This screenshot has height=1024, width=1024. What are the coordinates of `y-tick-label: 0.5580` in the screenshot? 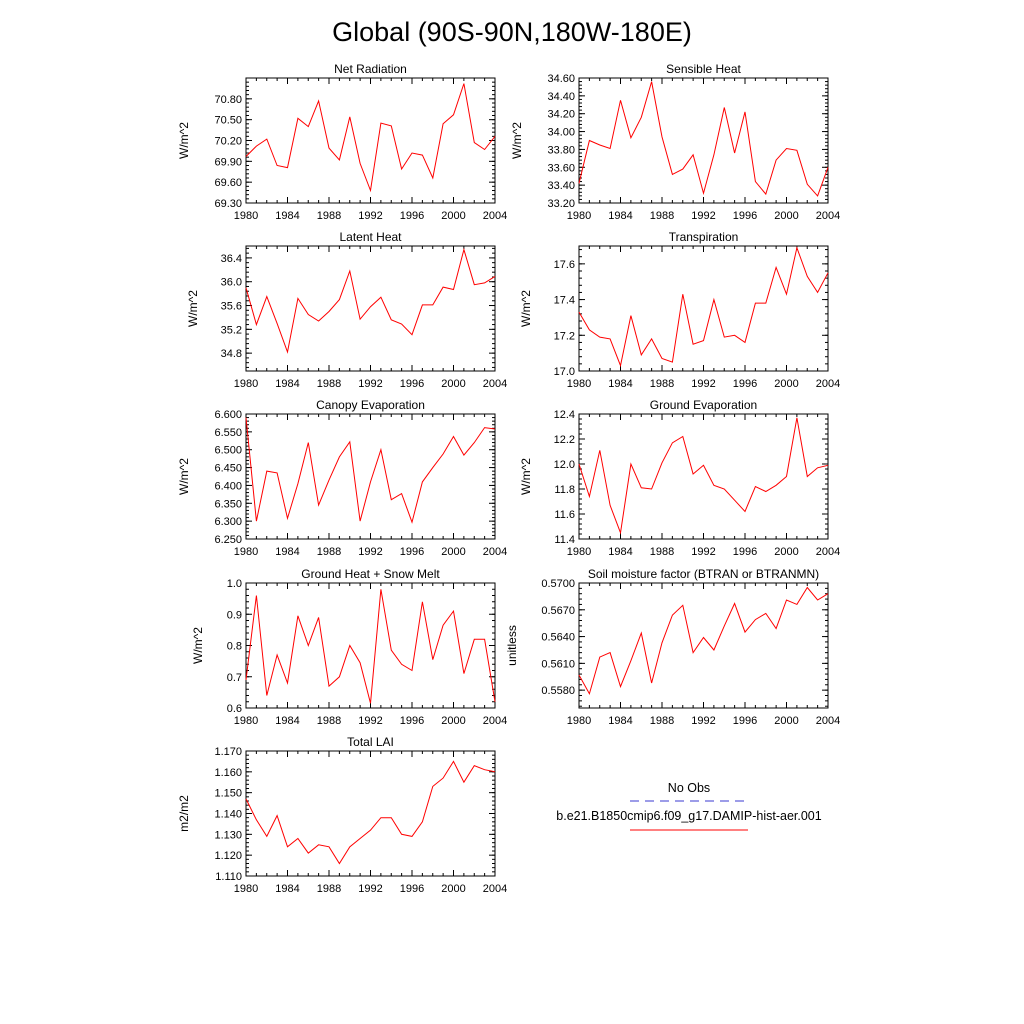 It's located at (558, 691).